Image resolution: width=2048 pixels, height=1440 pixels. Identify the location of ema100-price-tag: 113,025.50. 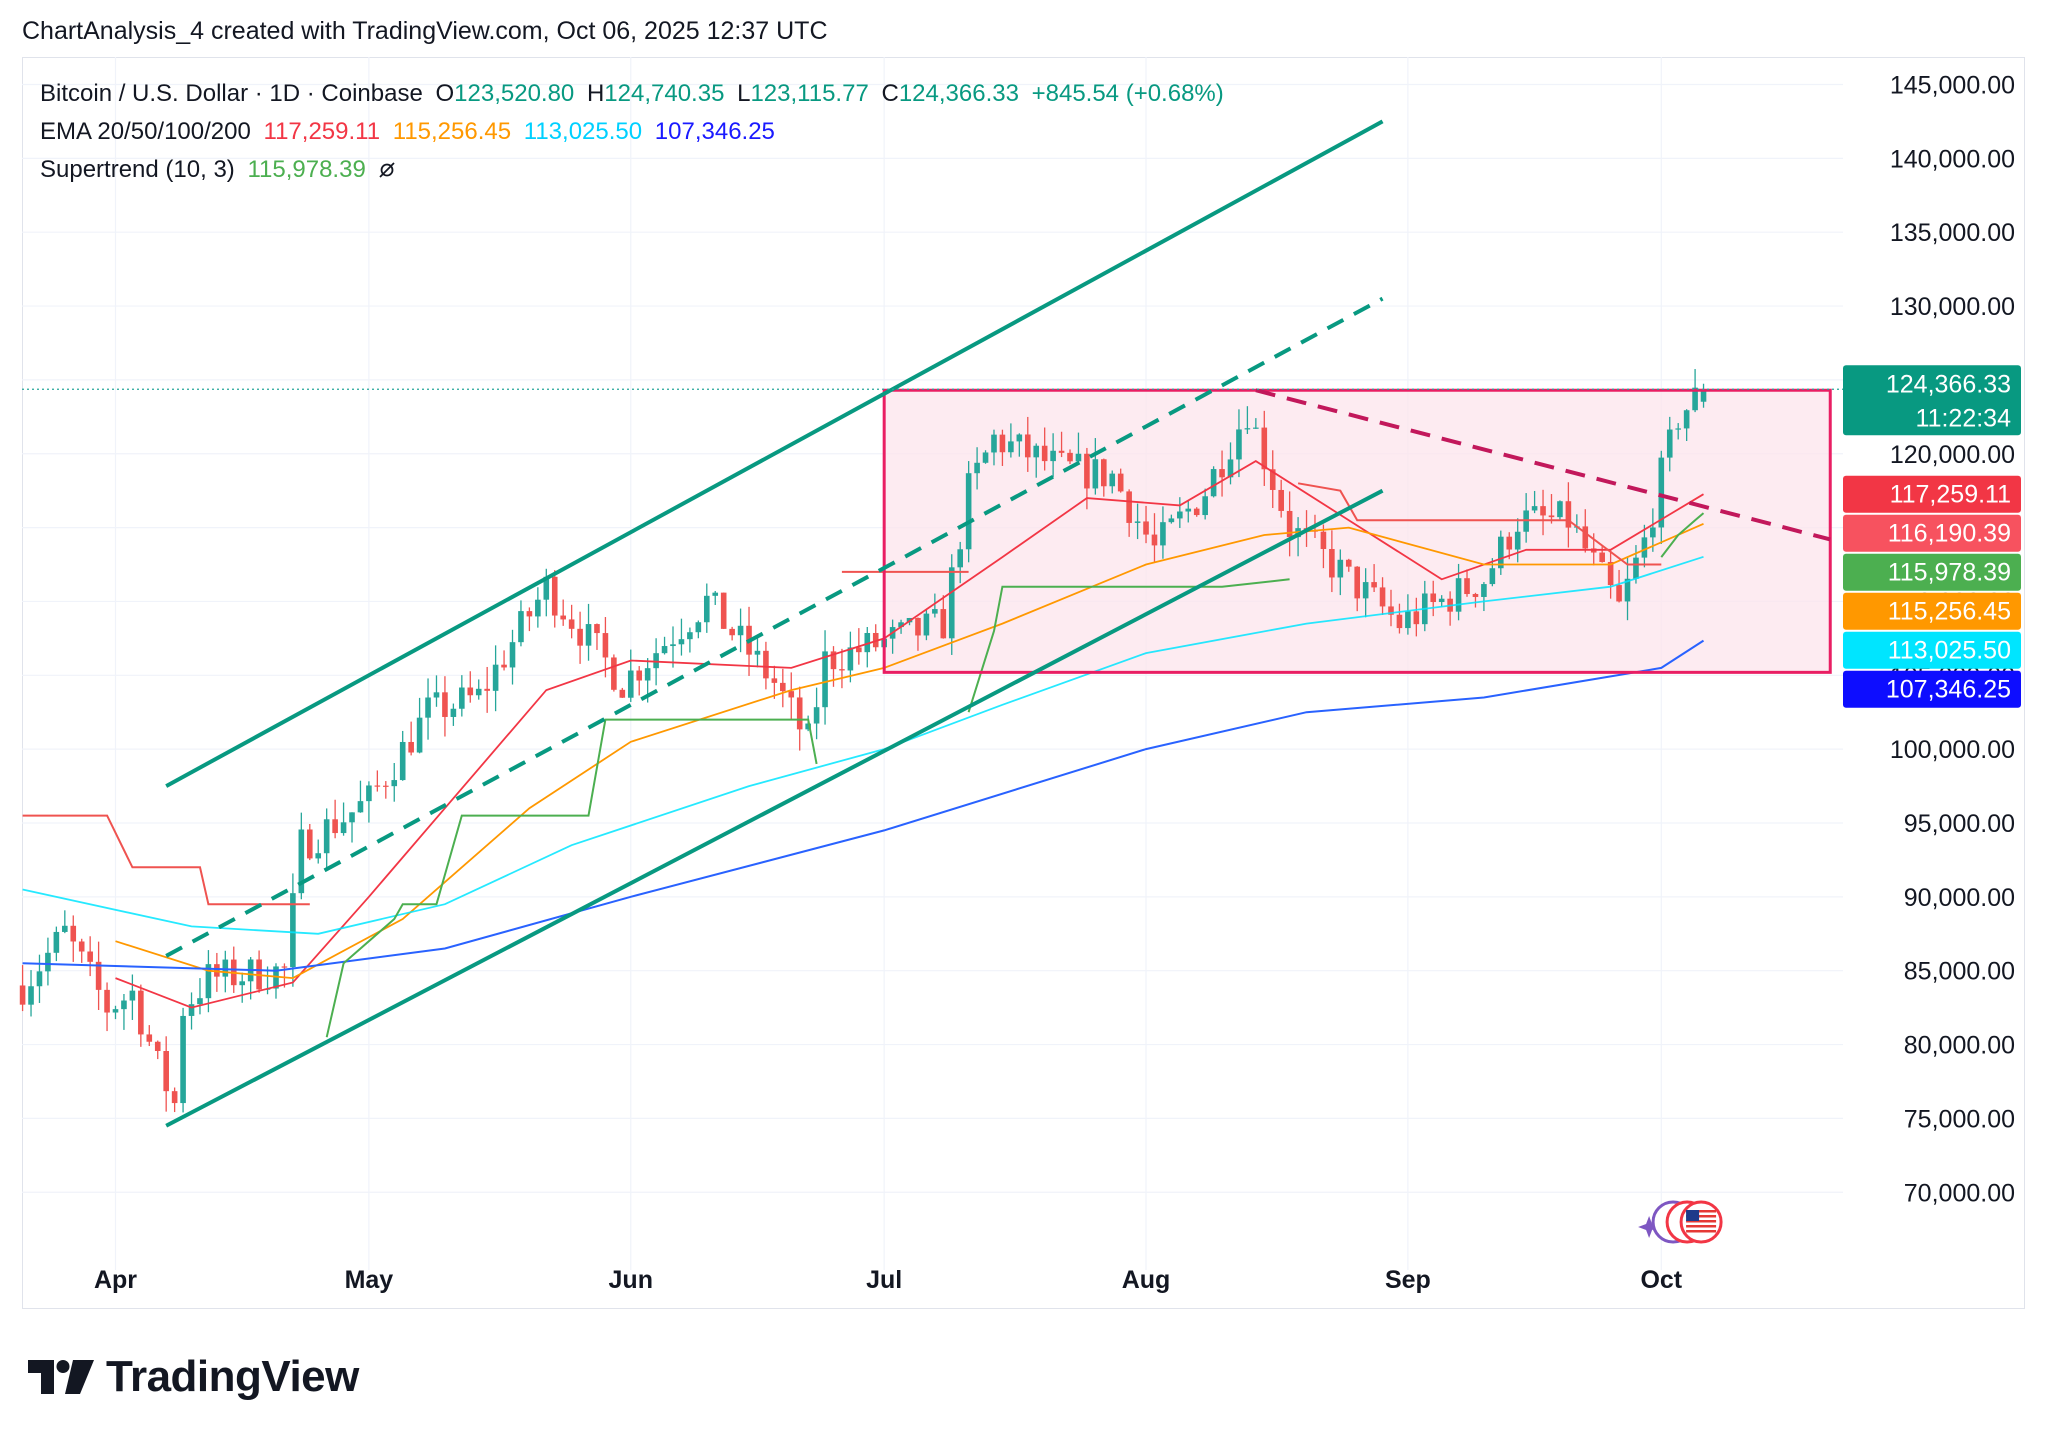
(1932, 650).